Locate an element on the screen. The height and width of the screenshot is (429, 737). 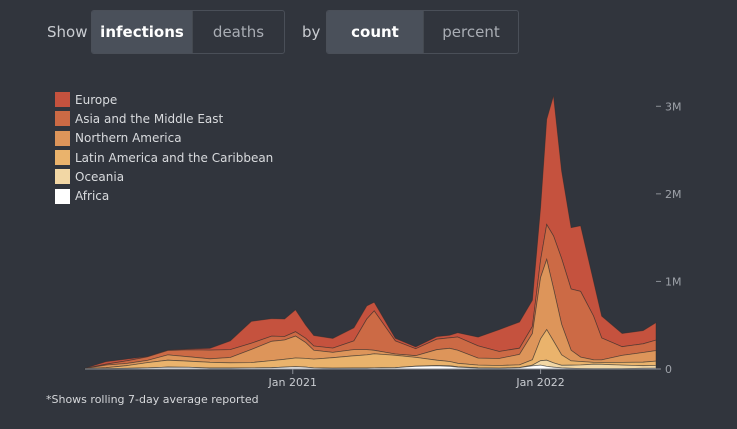
mode-toggle: count percent is located at coordinates (422, 32).